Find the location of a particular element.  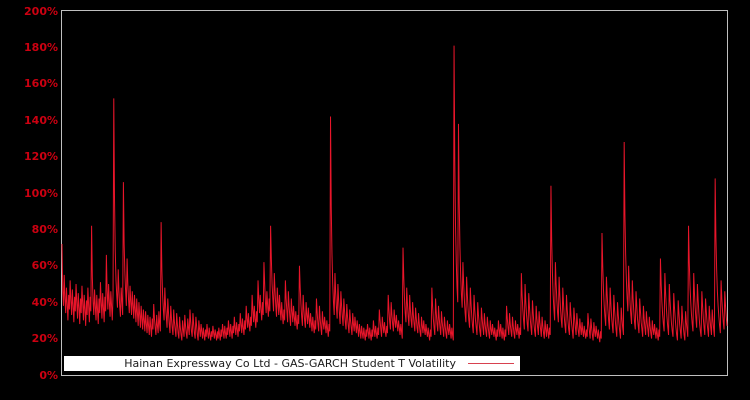

y-axis-tick-label: 140% is located at coordinates (41, 120).